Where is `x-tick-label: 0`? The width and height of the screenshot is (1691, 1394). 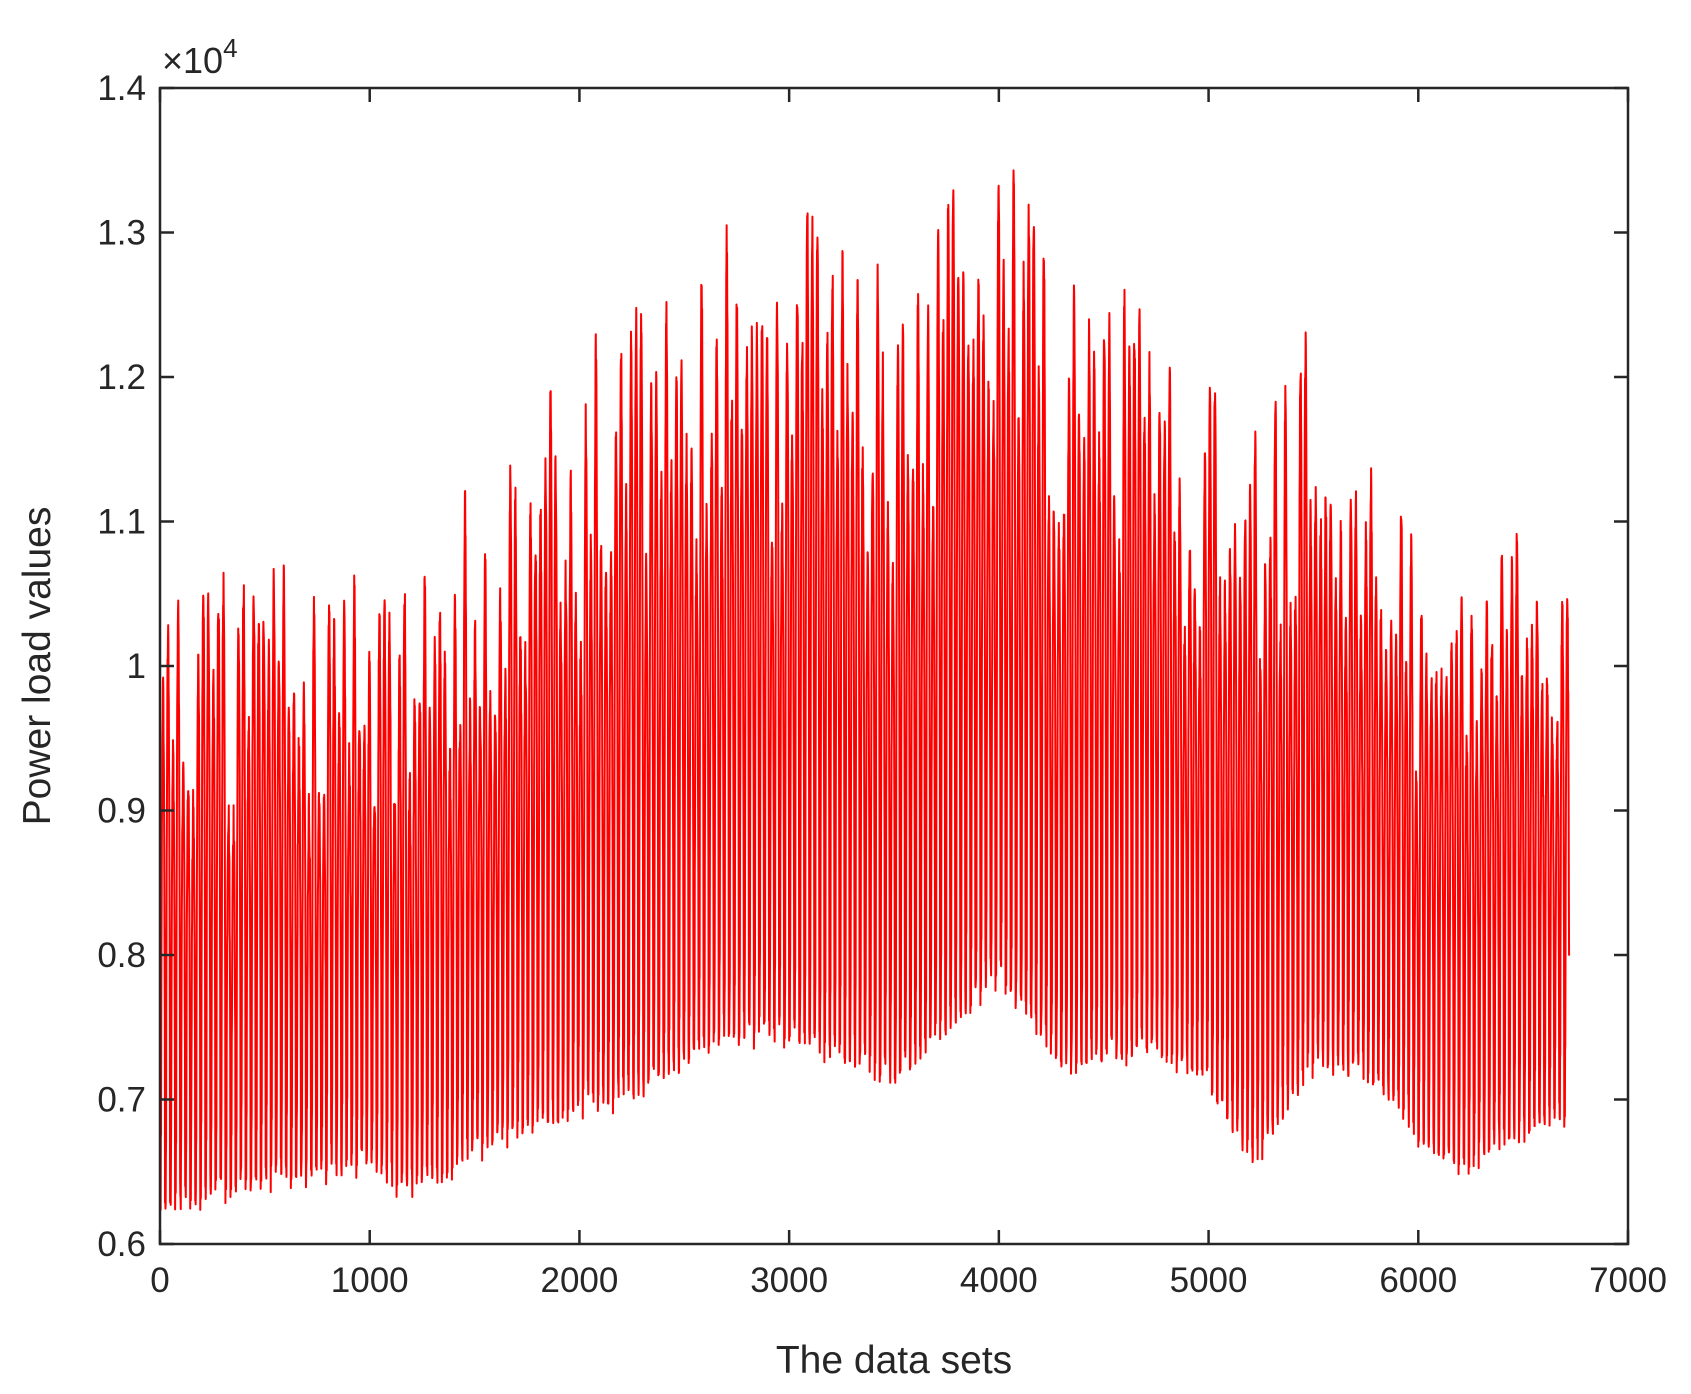
x-tick-label: 0 is located at coordinates (159, 1280).